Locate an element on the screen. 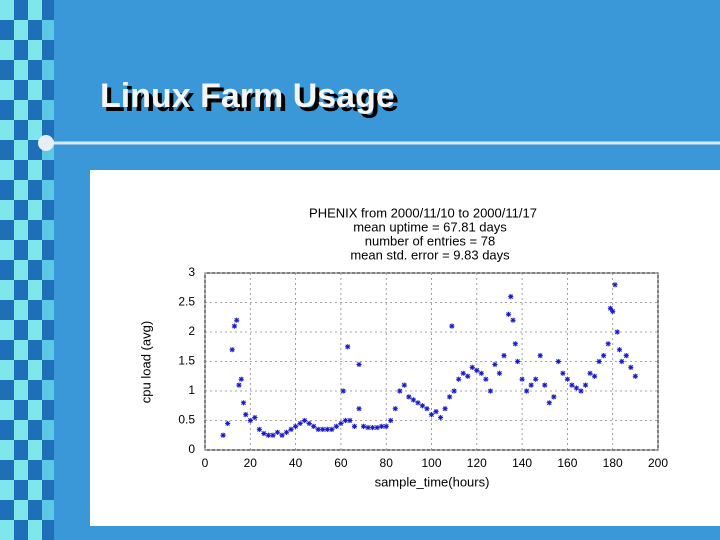 The height and width of the screenshot is (540, 720). y-tick-label: 1 is located at coordinates (191, 390).